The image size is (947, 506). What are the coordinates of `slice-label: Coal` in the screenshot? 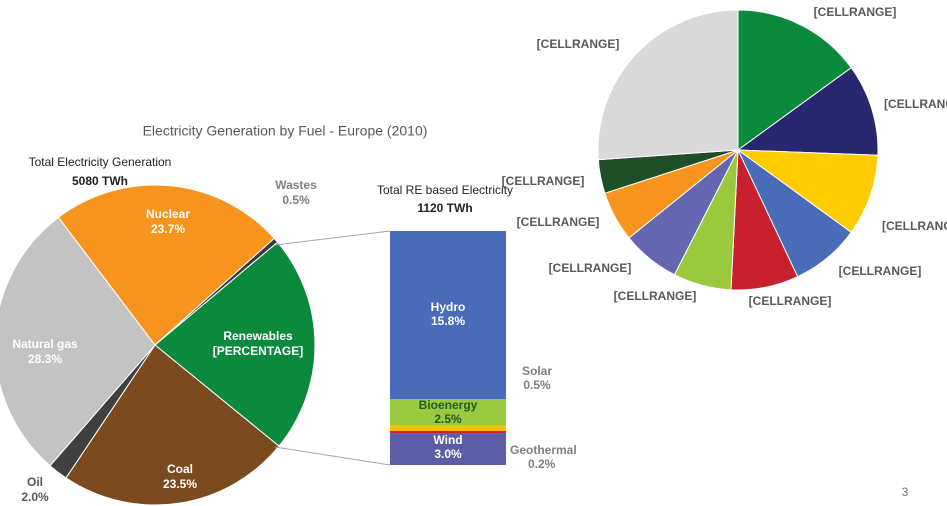 It's located at (180, 469).